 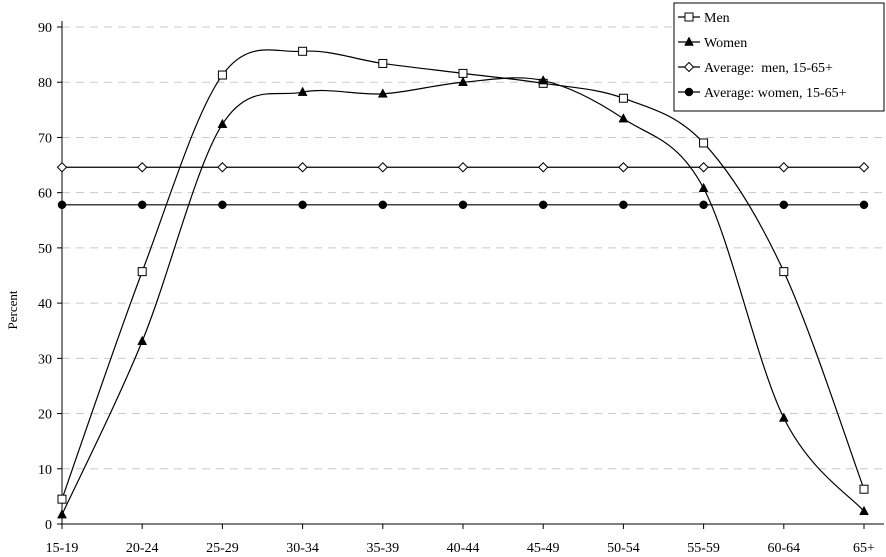 I want to click on x-tick-label: 15-19, so click(x=62, y=548).